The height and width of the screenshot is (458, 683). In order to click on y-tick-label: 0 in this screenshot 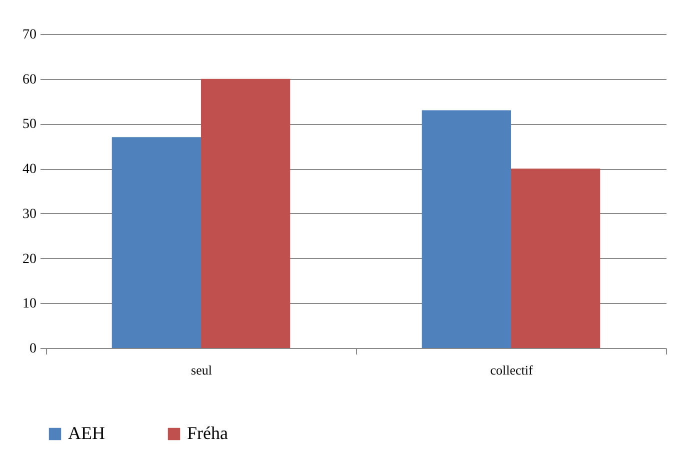, I will do `click(33, 349)`.